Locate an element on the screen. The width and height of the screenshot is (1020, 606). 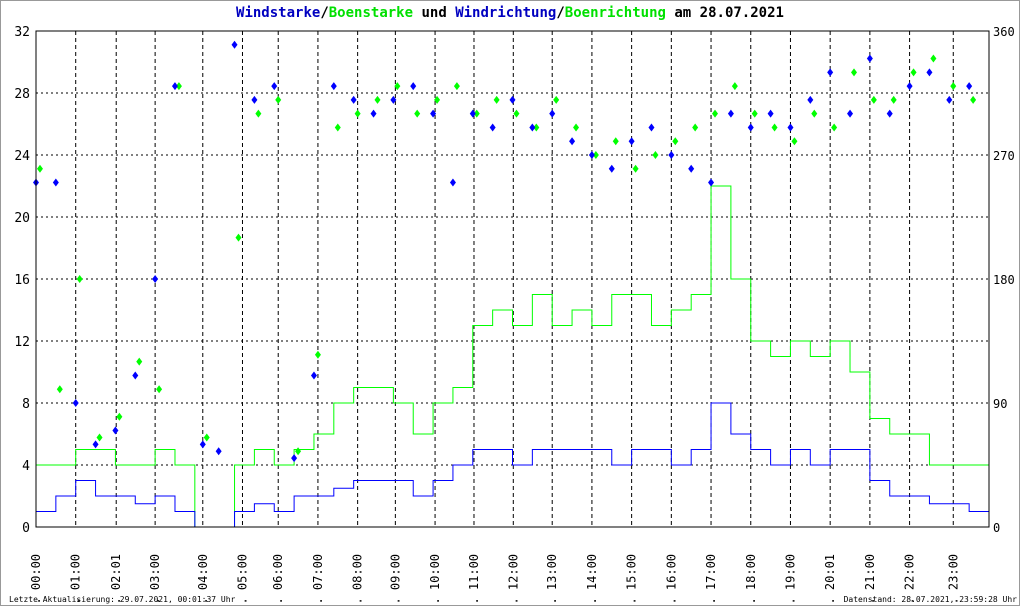
x-tick-label: 28. 04:00 is located at coordinates (203, 579).